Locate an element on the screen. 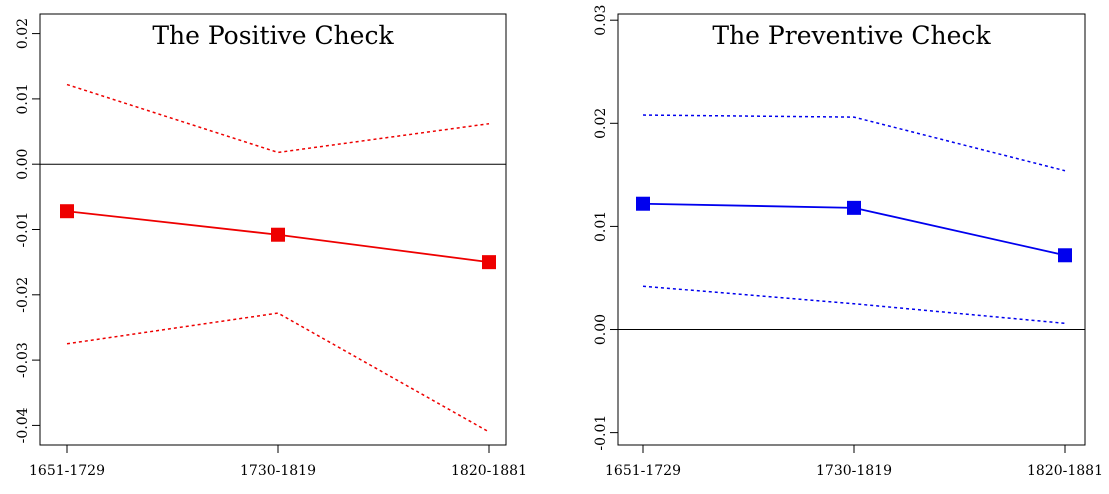 This screenshot has height=494, width=1109. positive-check-y-tick-label: -0.01 is located at coordinates (23, 230).